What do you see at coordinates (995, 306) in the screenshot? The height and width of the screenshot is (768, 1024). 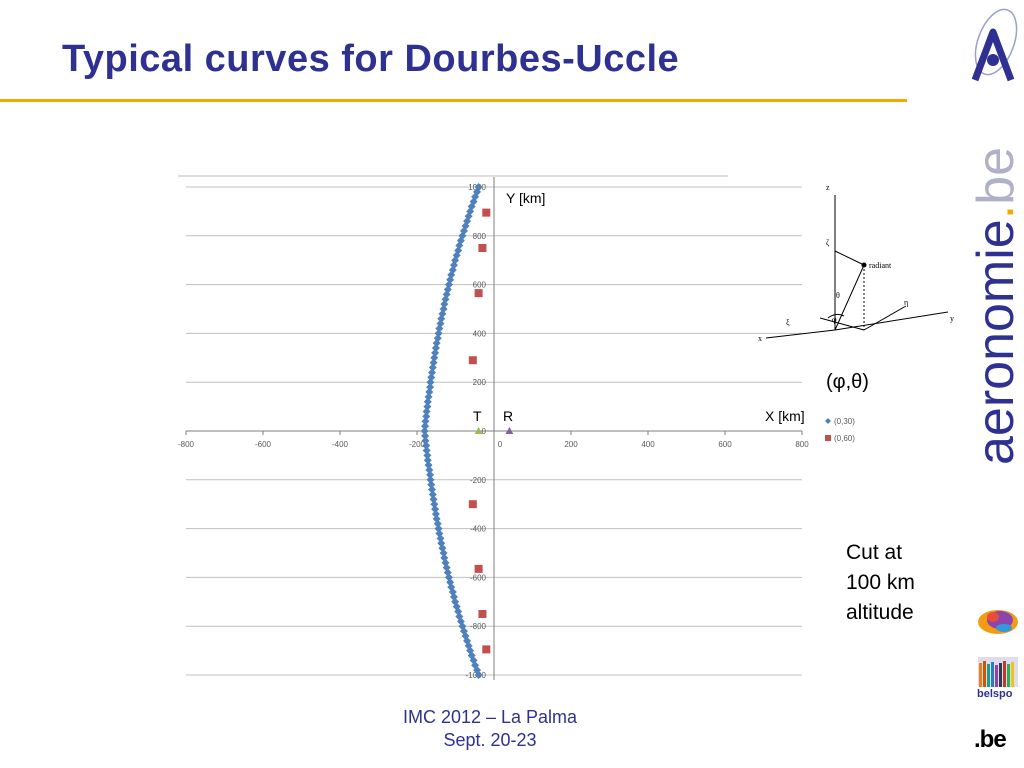 I see `svg-text: aeronomie.be` at bounding box center [995, 306].